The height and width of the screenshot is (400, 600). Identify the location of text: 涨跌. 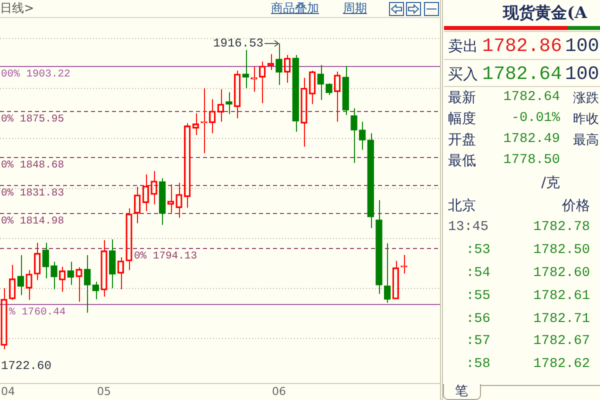
(586, 98).